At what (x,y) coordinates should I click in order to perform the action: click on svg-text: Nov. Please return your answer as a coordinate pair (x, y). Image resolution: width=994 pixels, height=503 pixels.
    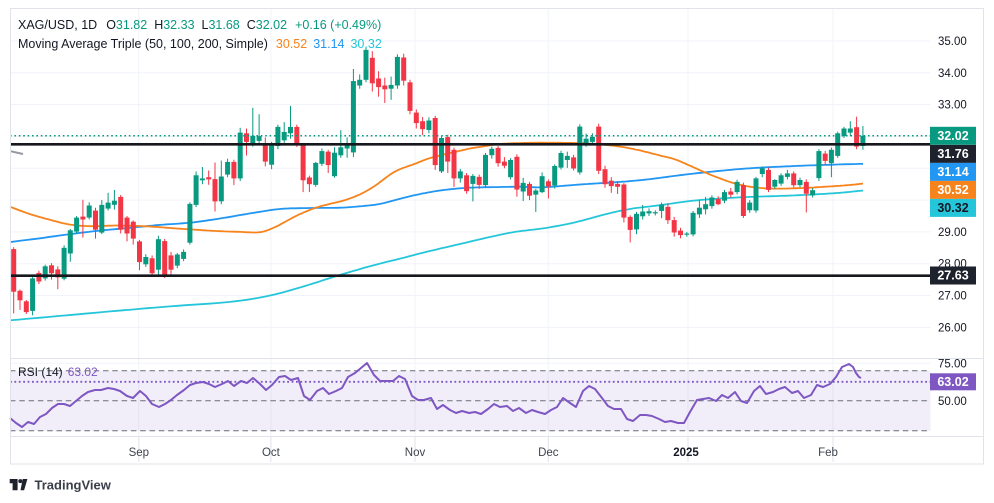
    Looking at the image, I should click on (415, 453).